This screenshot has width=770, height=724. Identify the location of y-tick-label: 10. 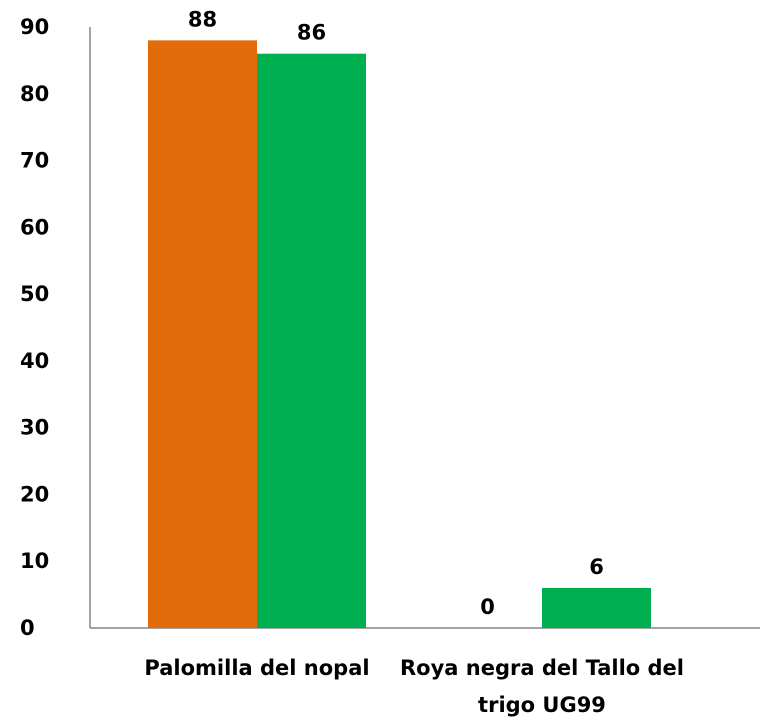
(34, 561).